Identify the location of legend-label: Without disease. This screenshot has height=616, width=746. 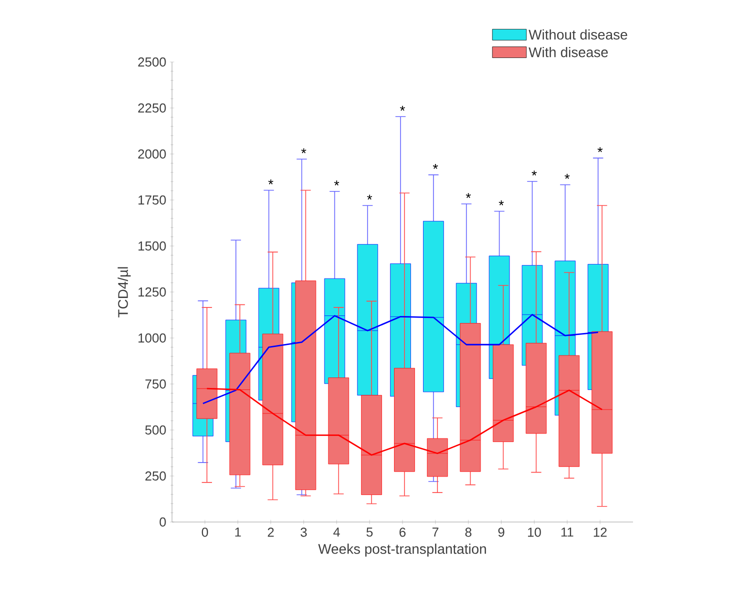
(578, 34).